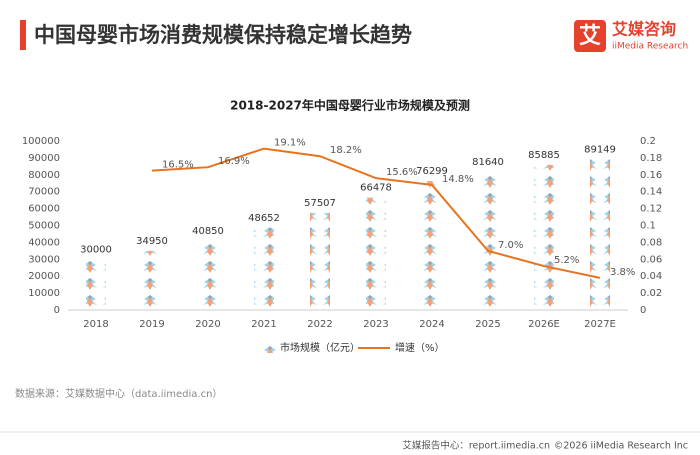 The width and height of the screenshot is (700, 455). Describe the element at coordinates (644, 29) in the screenshot. I see `logo-name: 艾媒咨询` at that location.